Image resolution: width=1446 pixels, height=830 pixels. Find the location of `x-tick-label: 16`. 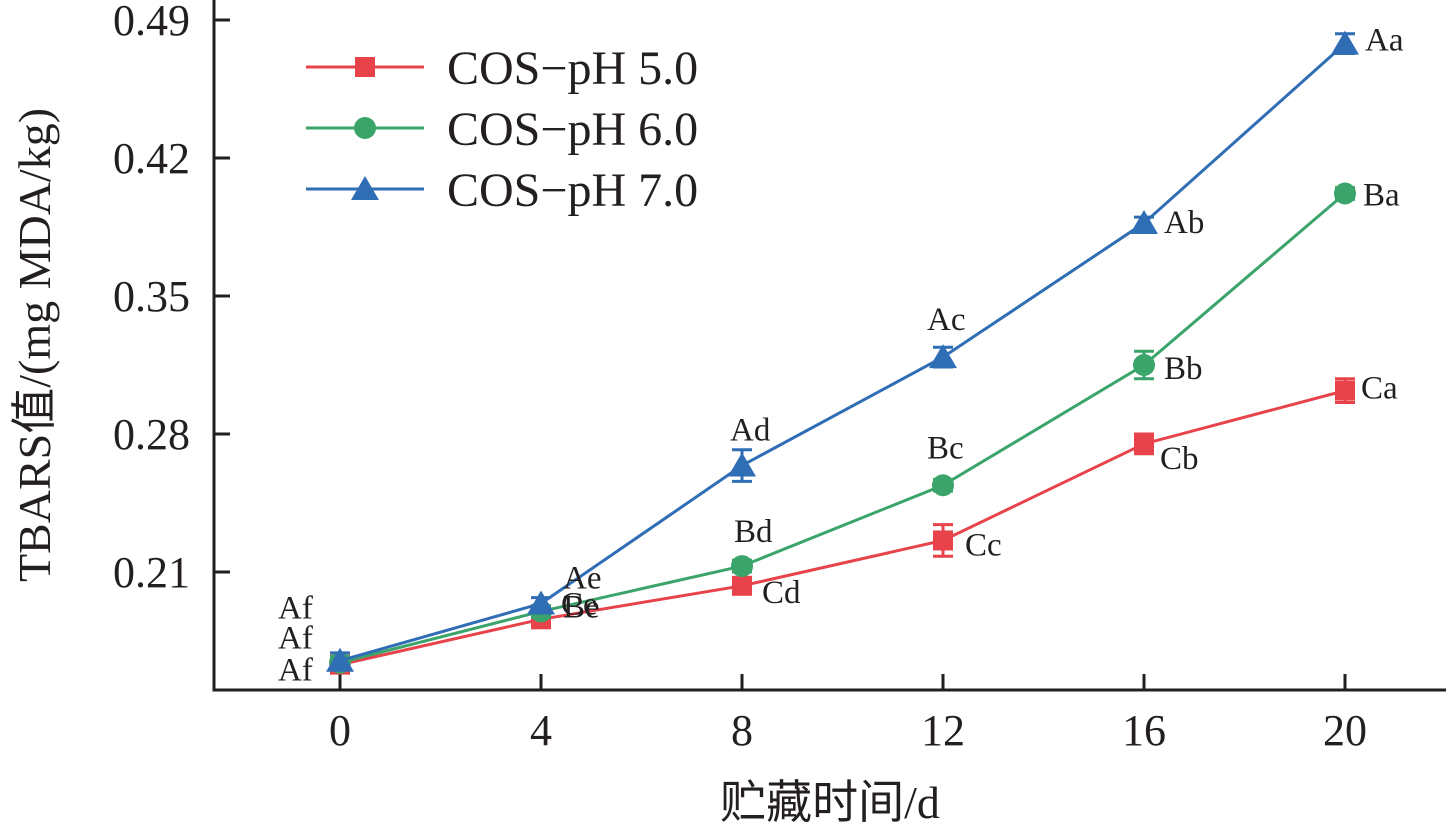

x-tick-label: 16 is located at coordinates (1144, 730).